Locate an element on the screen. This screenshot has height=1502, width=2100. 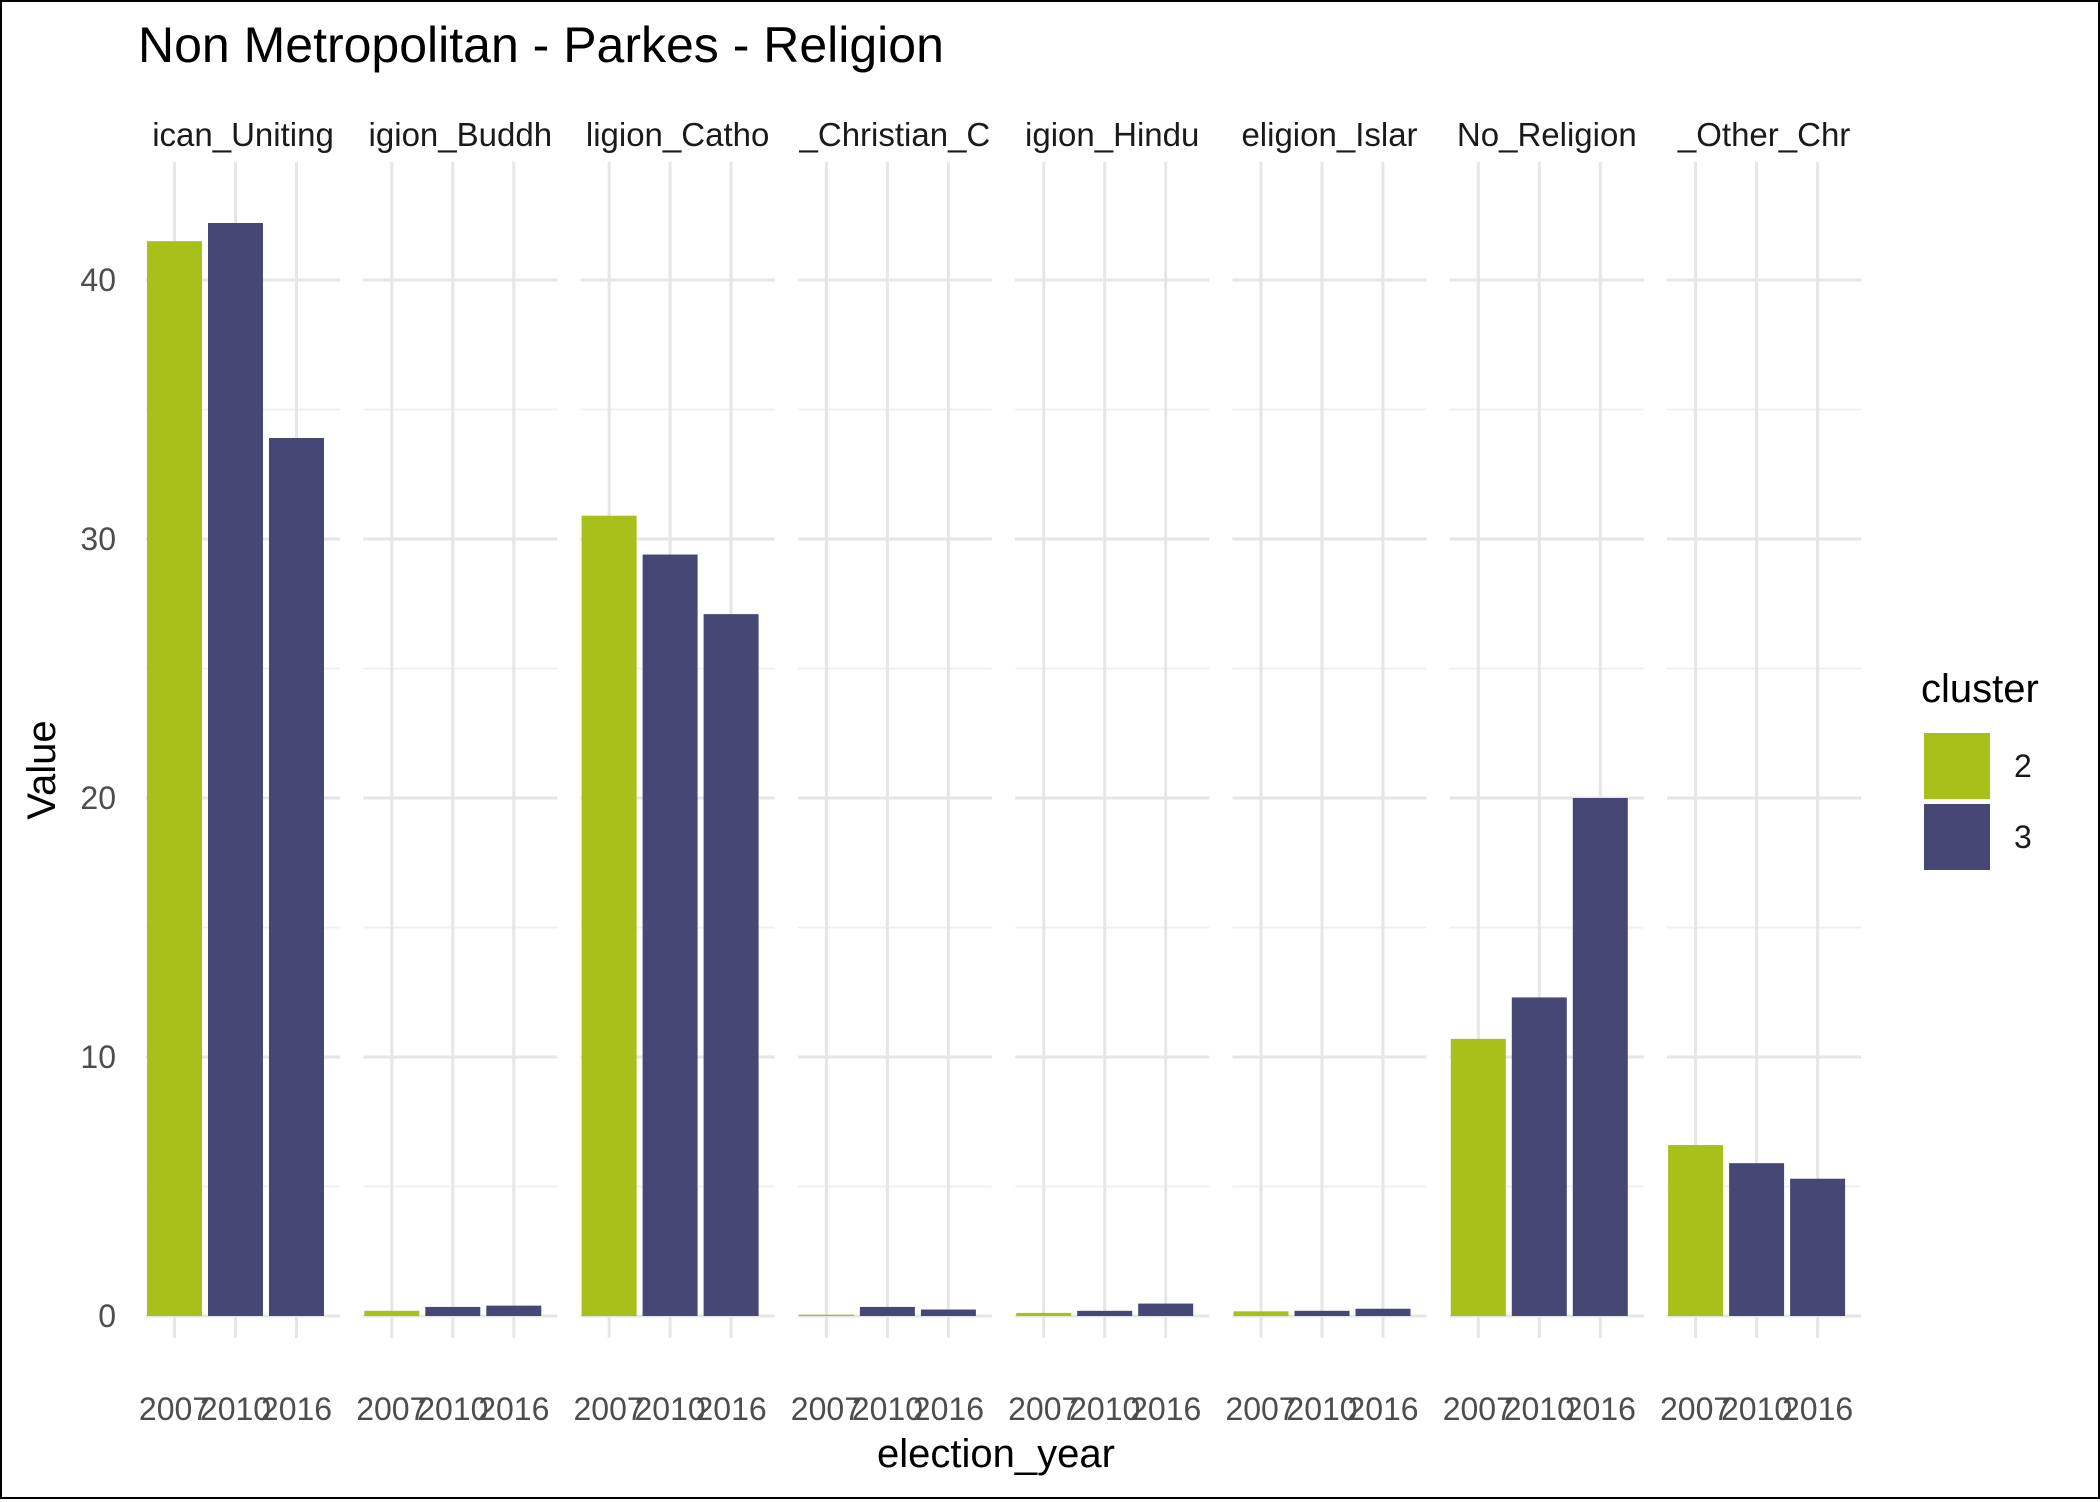
bar-igion_Buddh-2007 is located at coordinates (392, 1313).